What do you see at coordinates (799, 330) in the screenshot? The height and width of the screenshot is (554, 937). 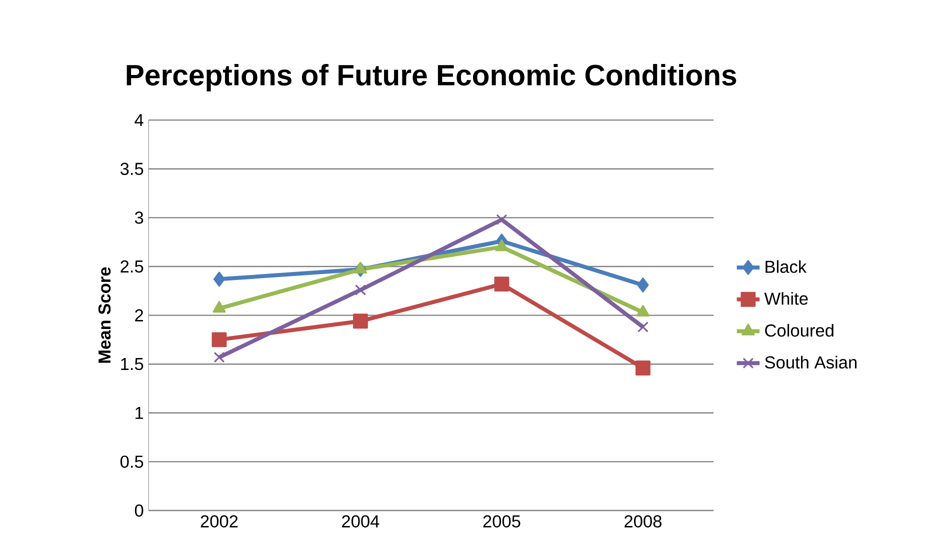 I see `legend-label: Coloured` at bounding box center [799, 330].